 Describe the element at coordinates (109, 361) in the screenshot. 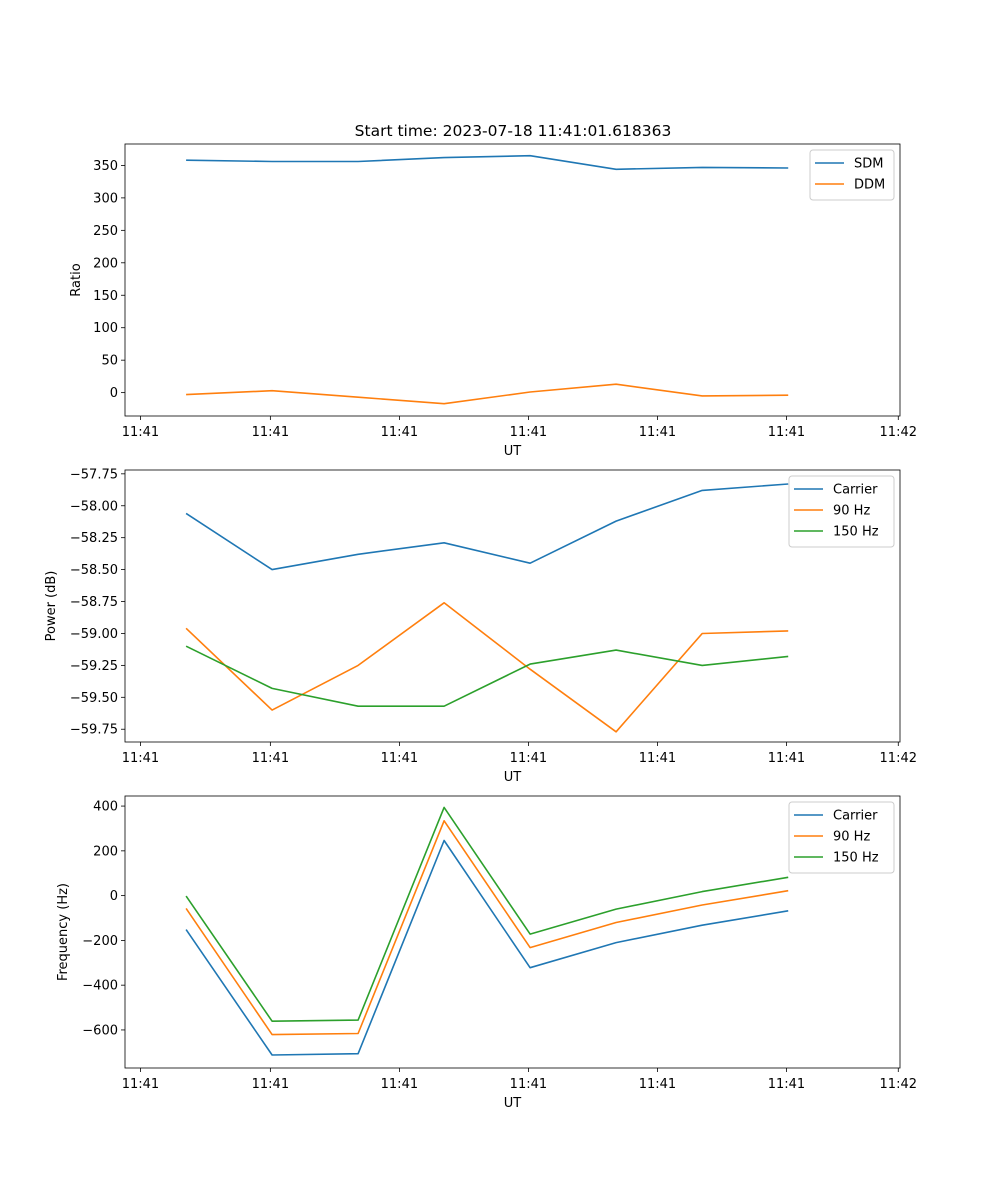

I see `y-tick-label: 50` at that location.